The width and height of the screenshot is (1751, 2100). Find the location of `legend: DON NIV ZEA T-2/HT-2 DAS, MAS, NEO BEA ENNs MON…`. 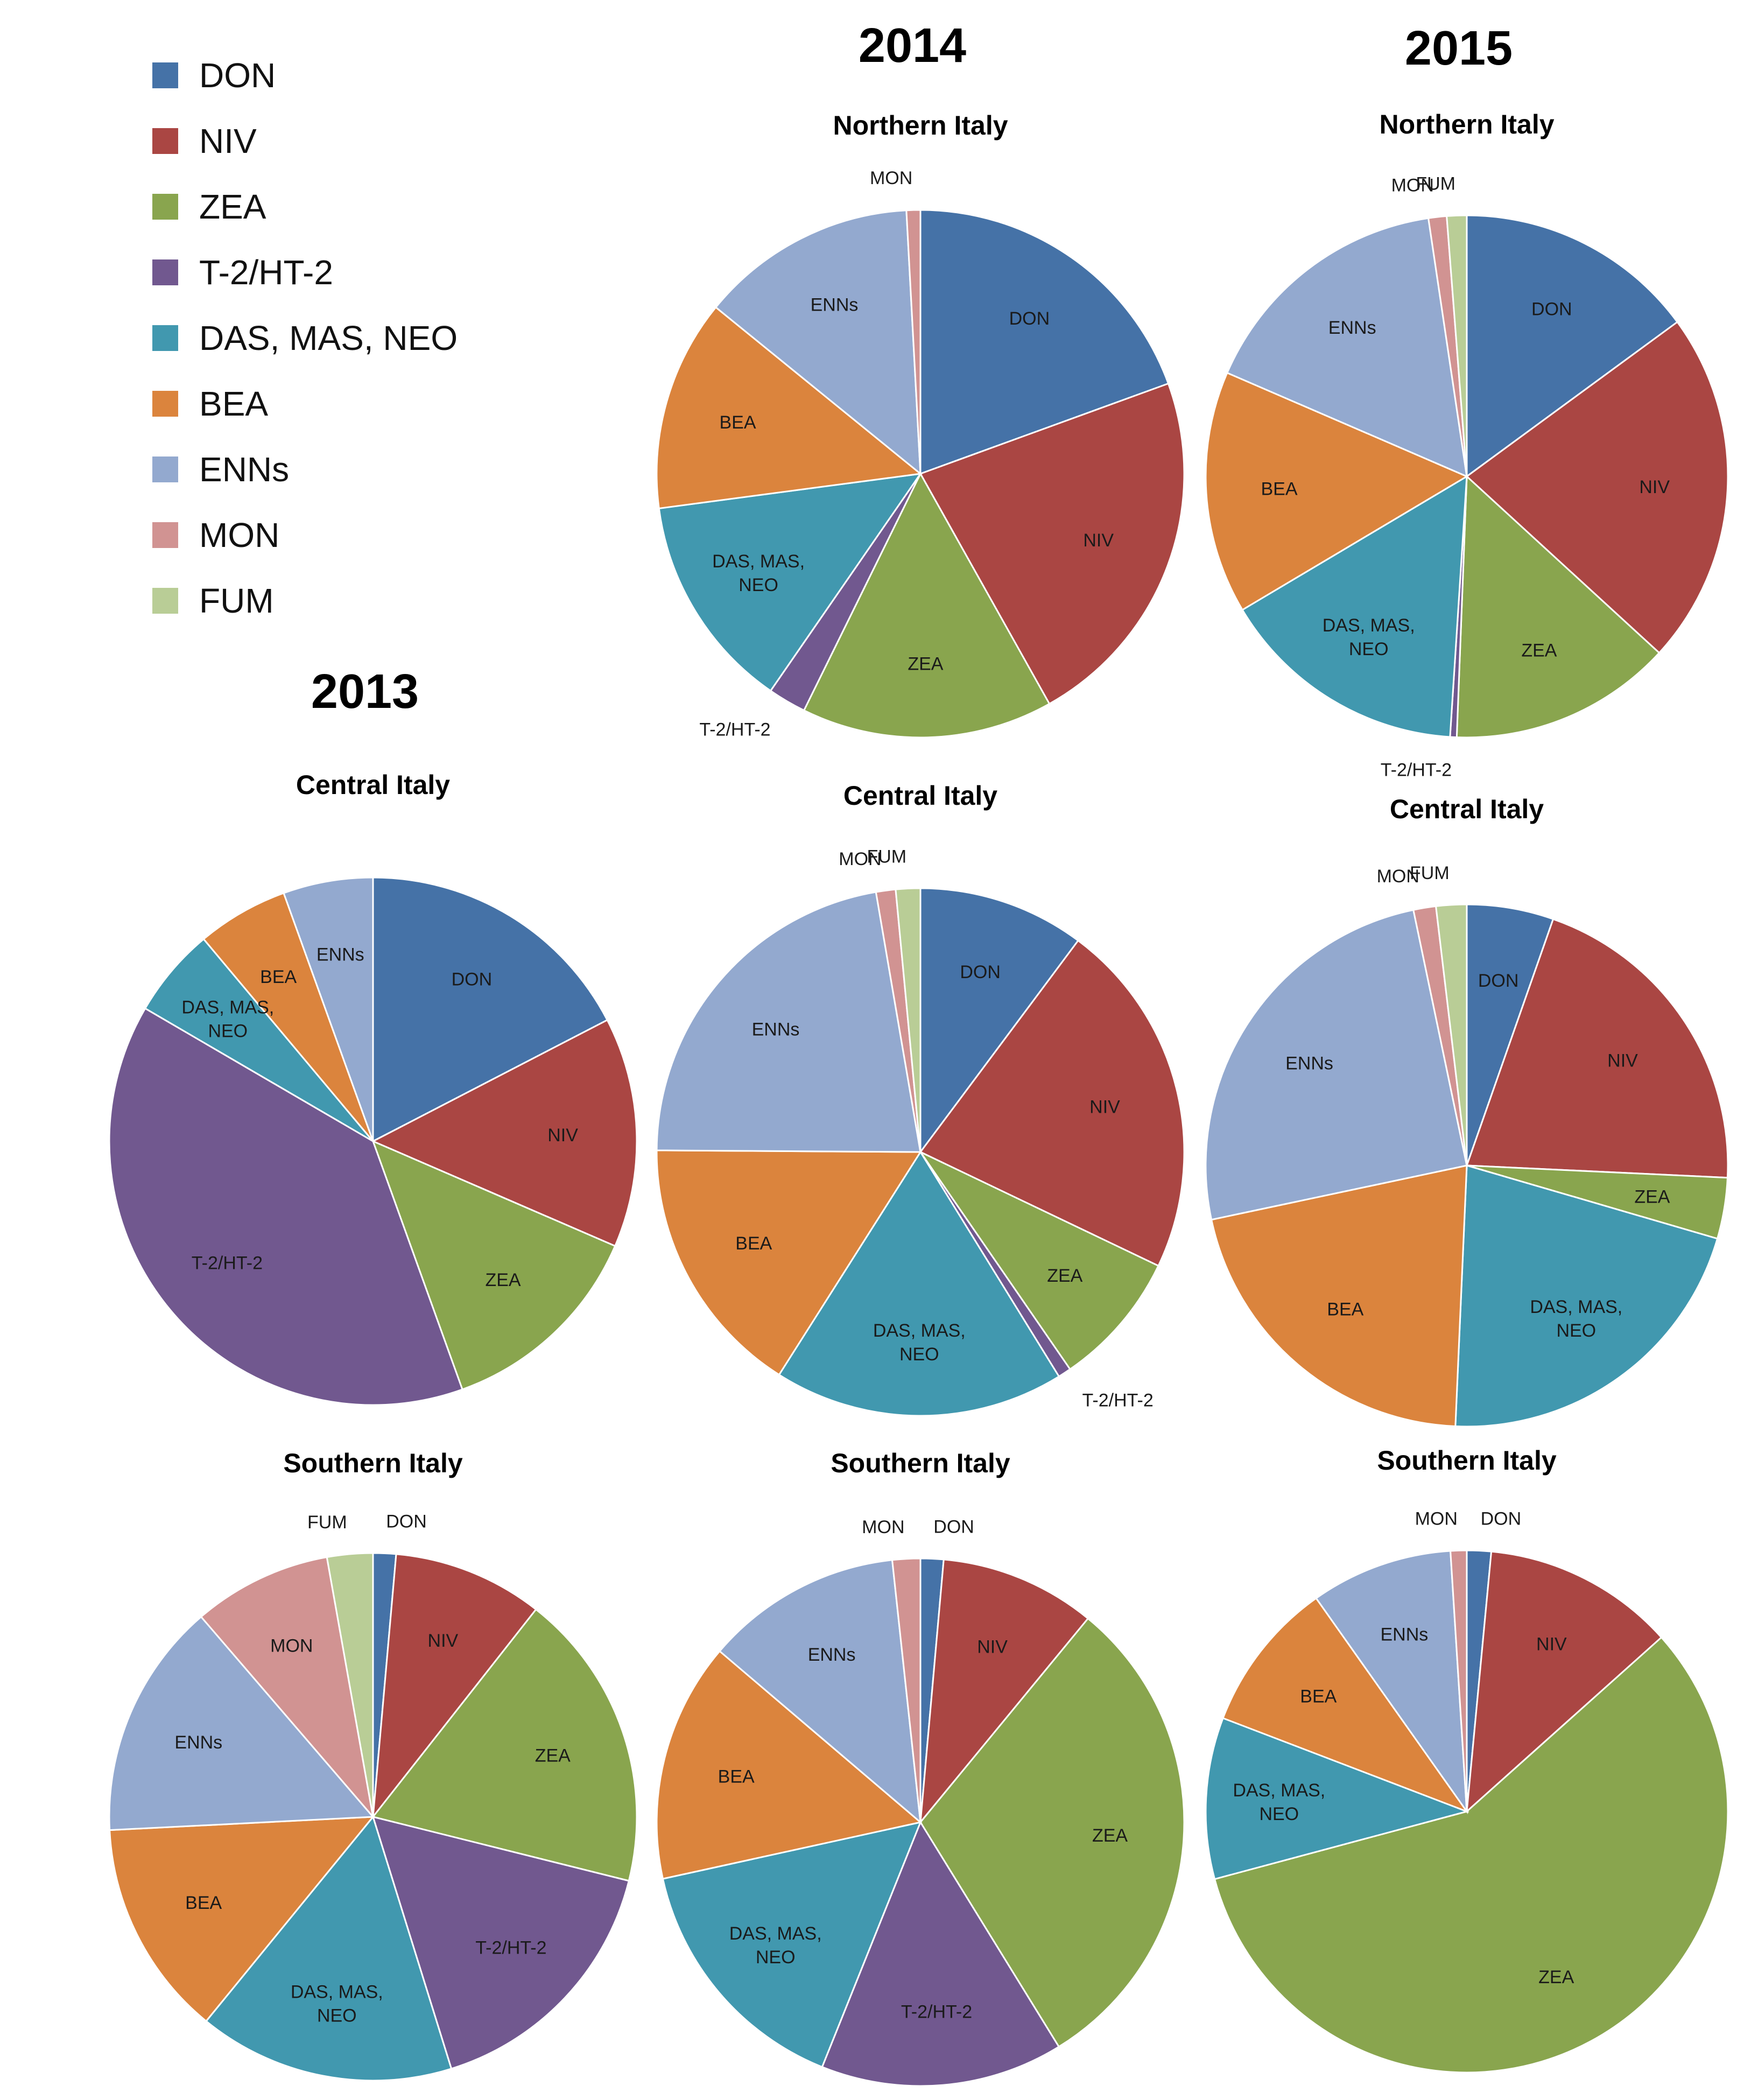

legend: DON NIV ZEA T-2/HT-2 DAS, MAS, NEO BEA ENNs MON… is located at coordinates (305, 338).